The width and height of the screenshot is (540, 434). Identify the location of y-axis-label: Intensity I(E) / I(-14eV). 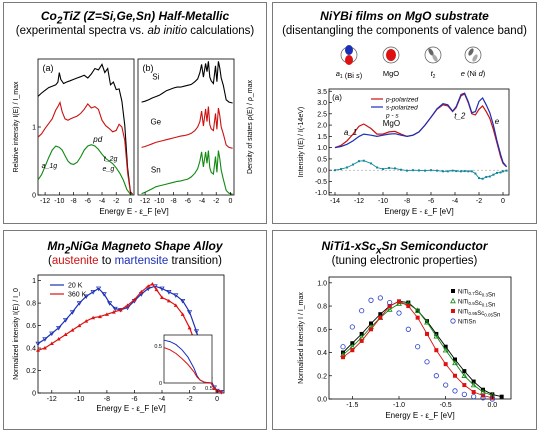
(301, 142).